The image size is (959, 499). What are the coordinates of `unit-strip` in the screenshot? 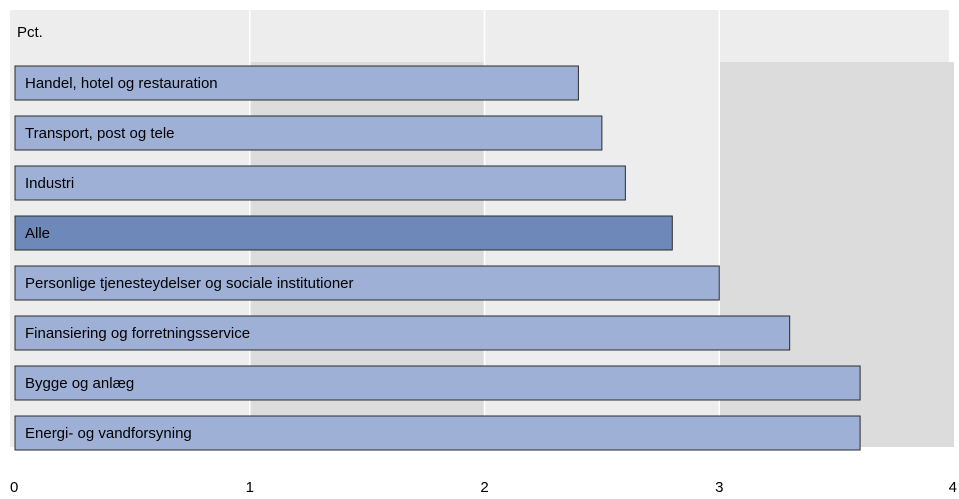 It's located at (479, 38).